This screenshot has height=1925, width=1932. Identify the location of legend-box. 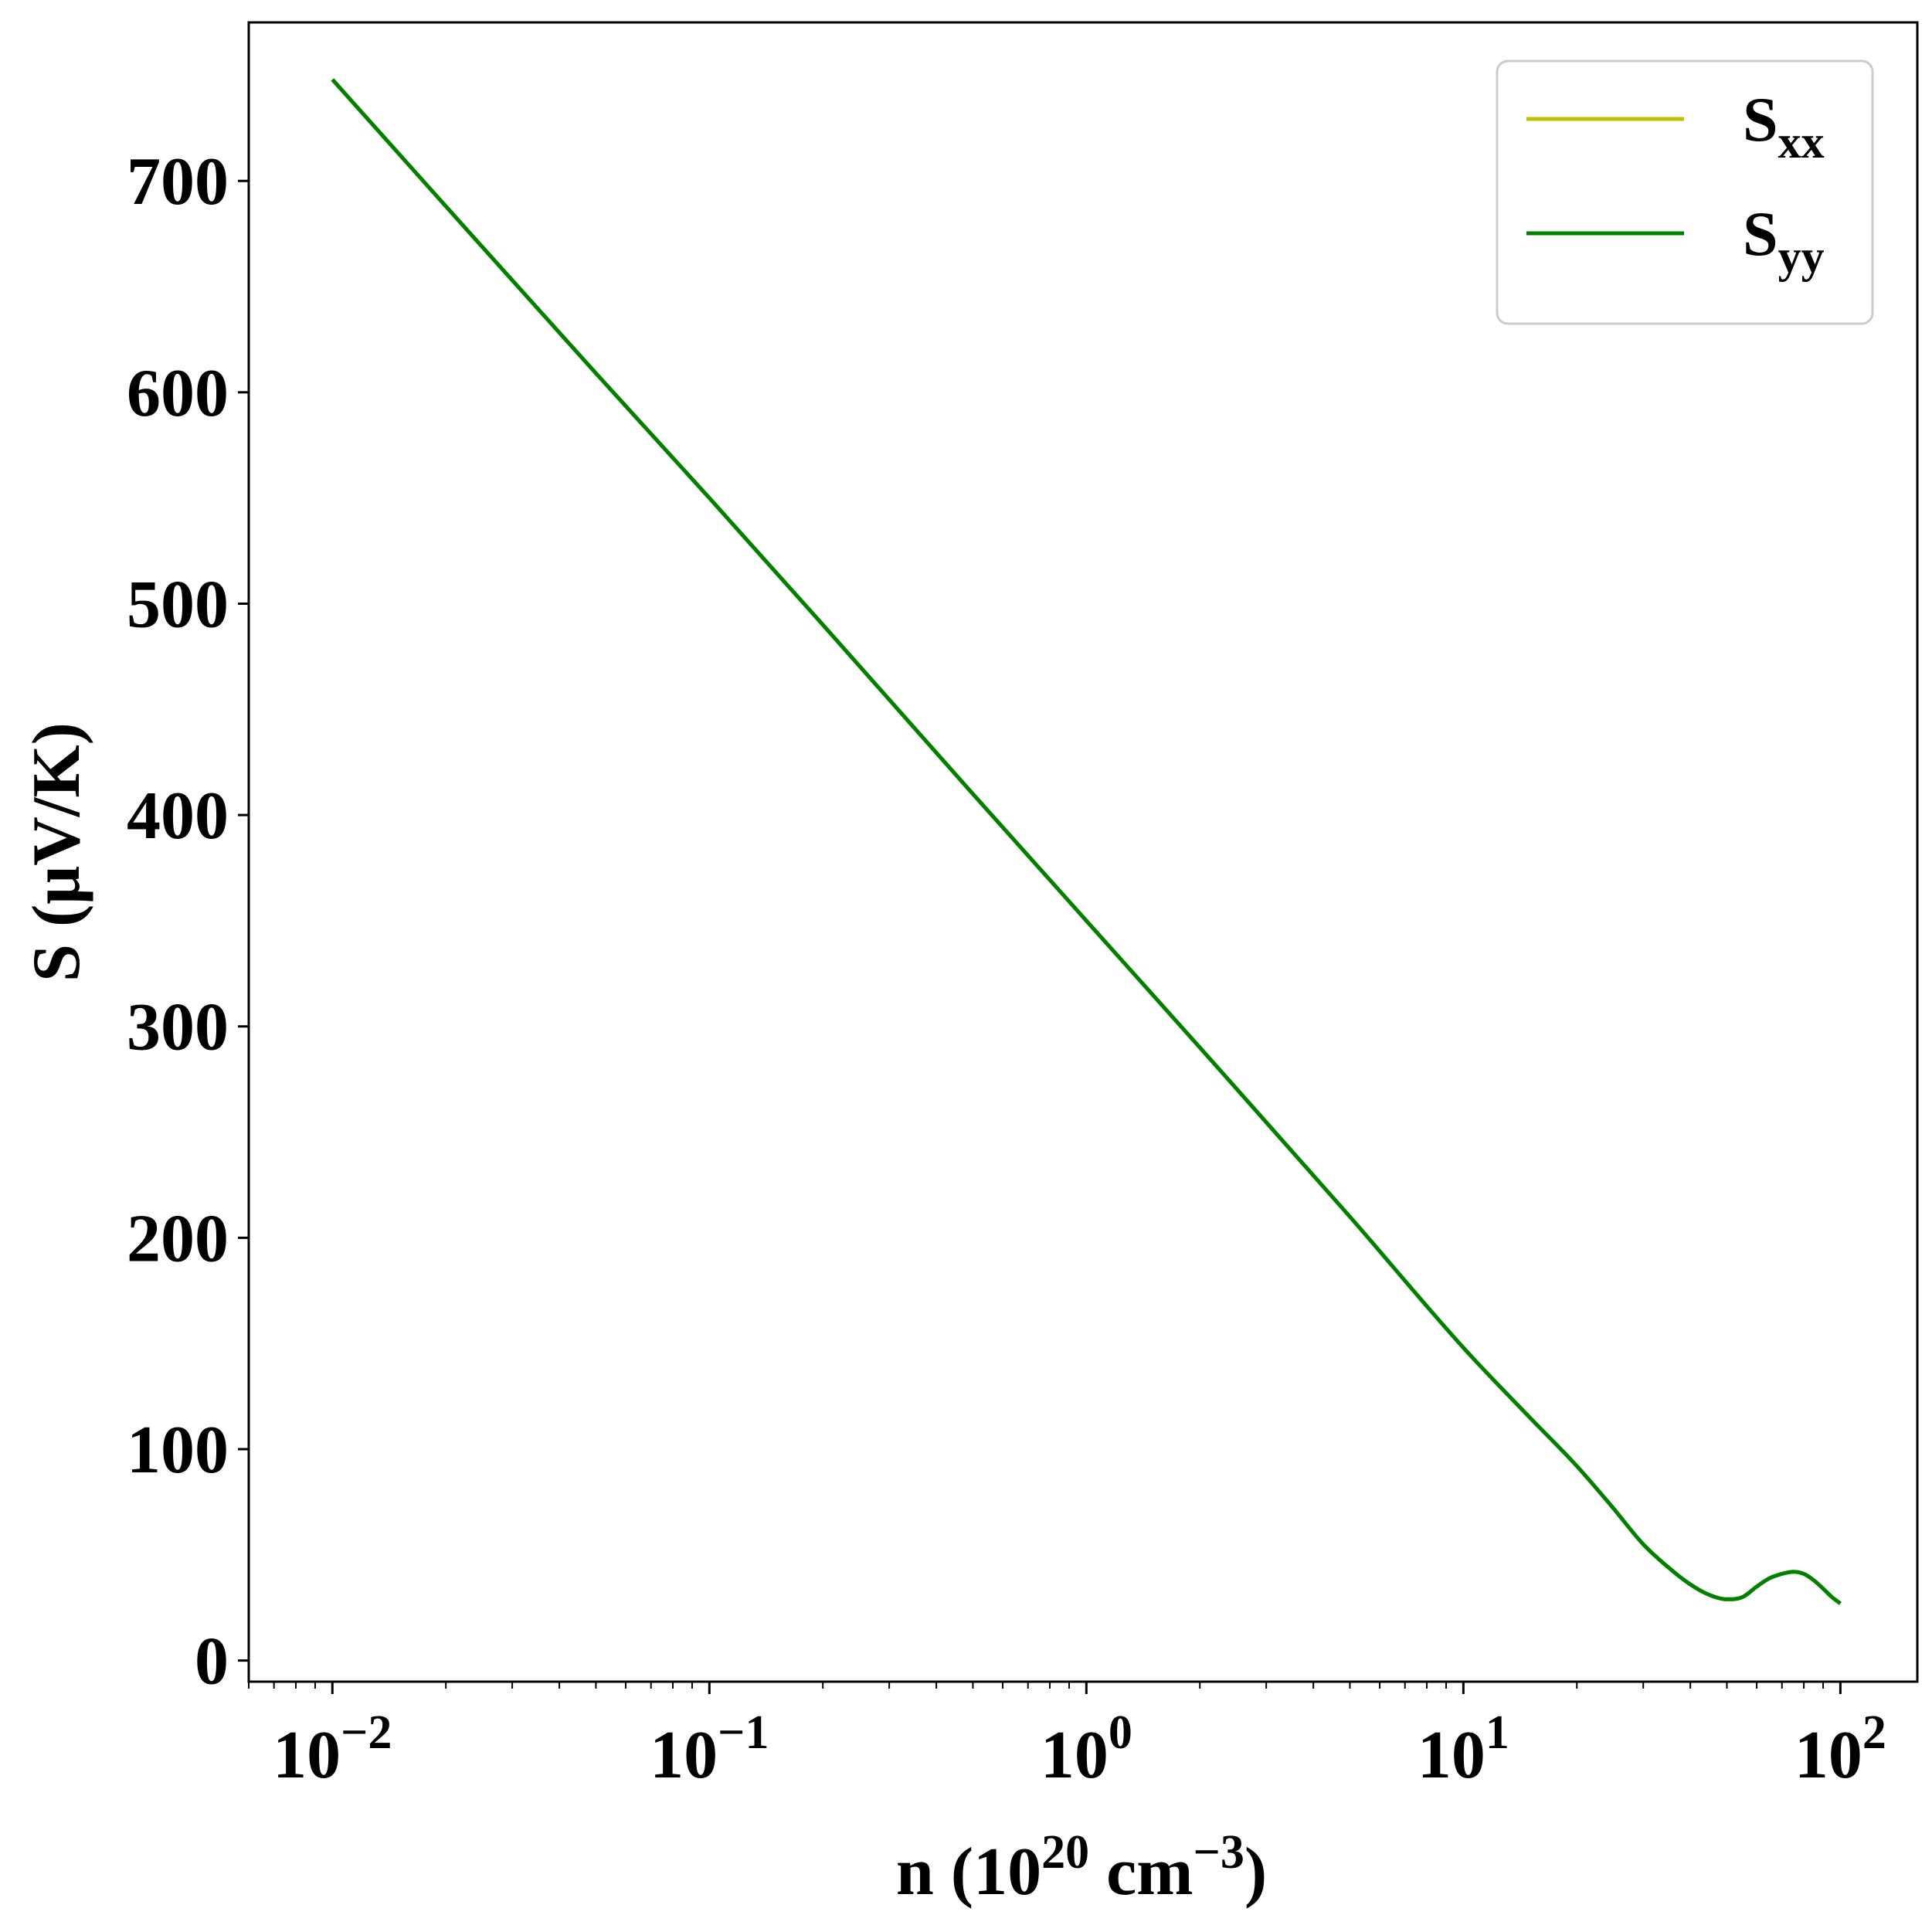
(1685, 192).